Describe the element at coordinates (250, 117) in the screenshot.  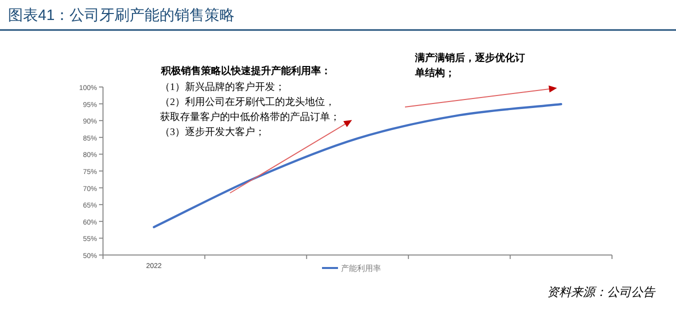
I see `annotation: 获取存量客户的中低价格带的产品订单；` at that location.